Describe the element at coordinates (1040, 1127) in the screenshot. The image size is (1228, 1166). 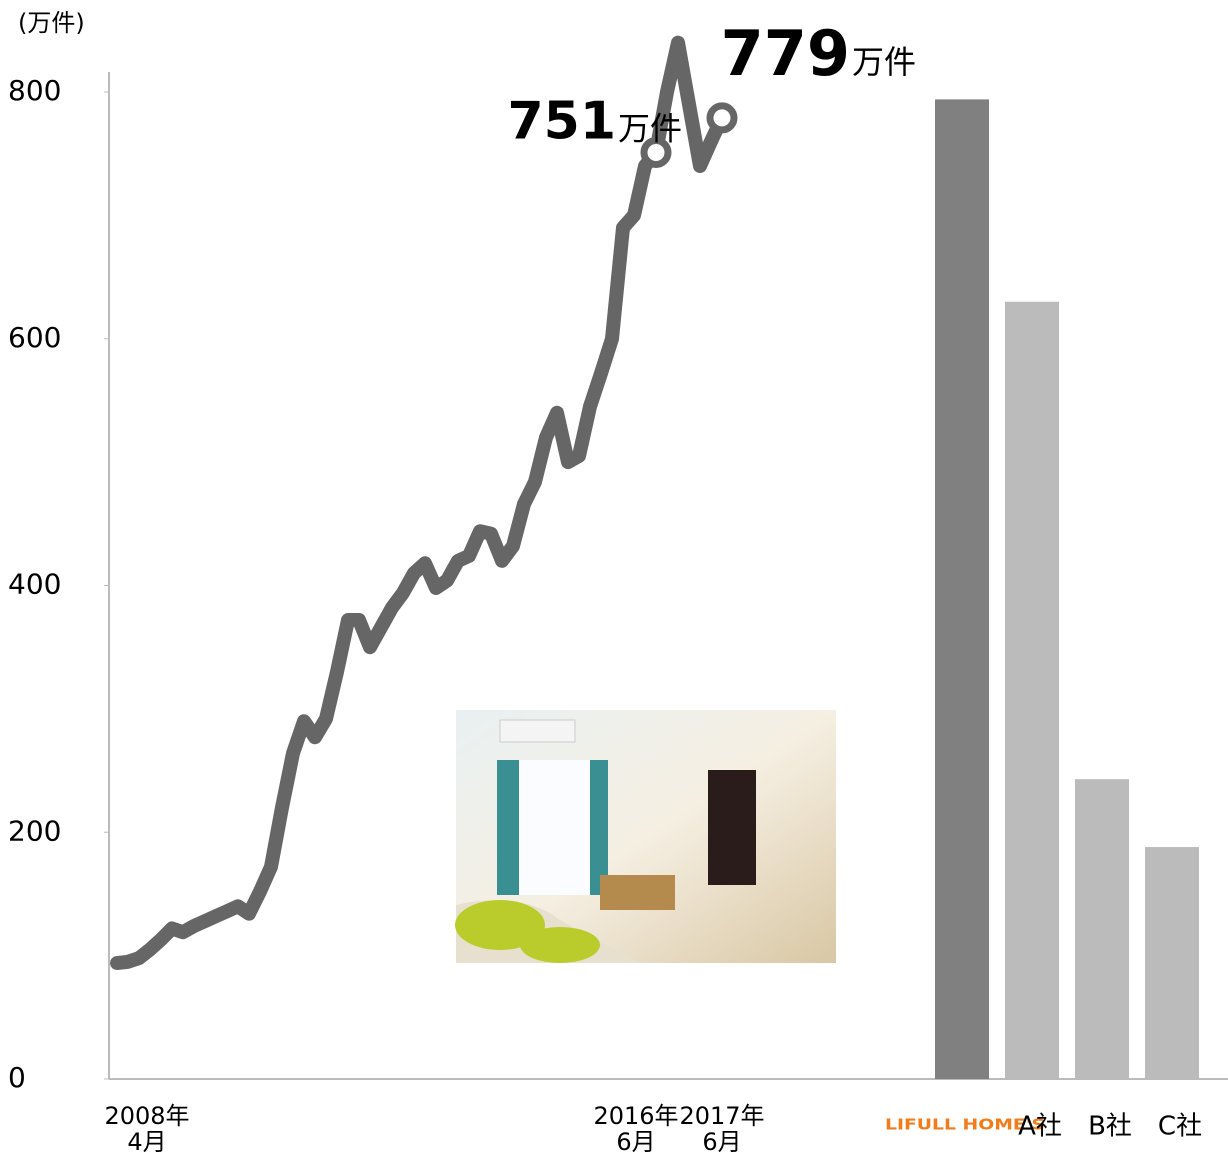
I see `x-tick-label: A社` at that location.